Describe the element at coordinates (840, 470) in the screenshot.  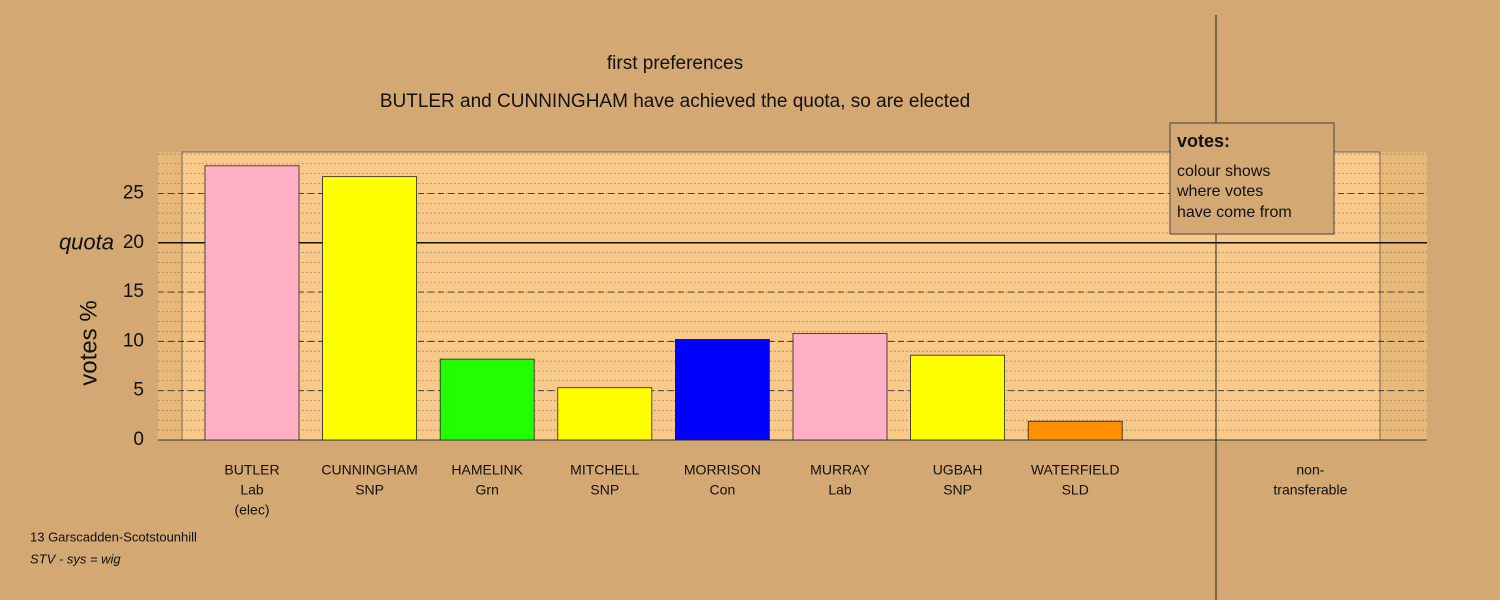
I see `x-tick-label: MURRAY` at that location.